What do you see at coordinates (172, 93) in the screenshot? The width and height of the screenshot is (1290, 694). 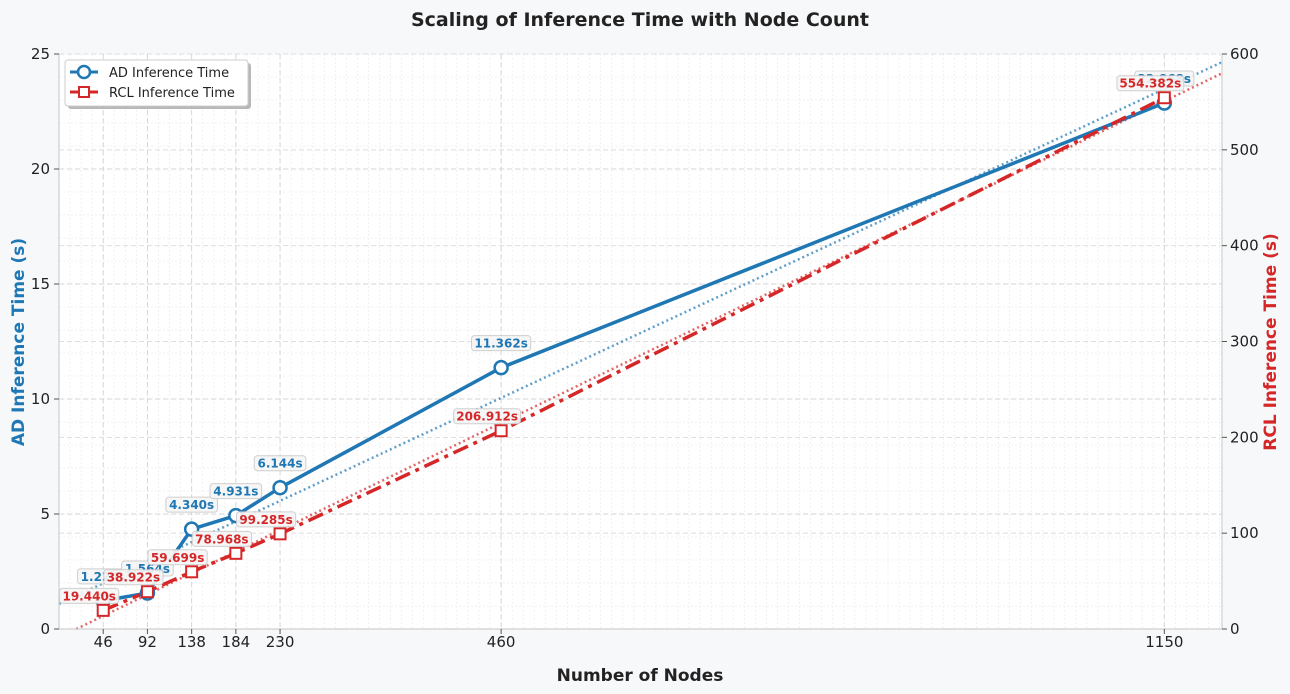 I see `legend-rcl-label: RCL Inference Time` at bounding box center [172, 93].